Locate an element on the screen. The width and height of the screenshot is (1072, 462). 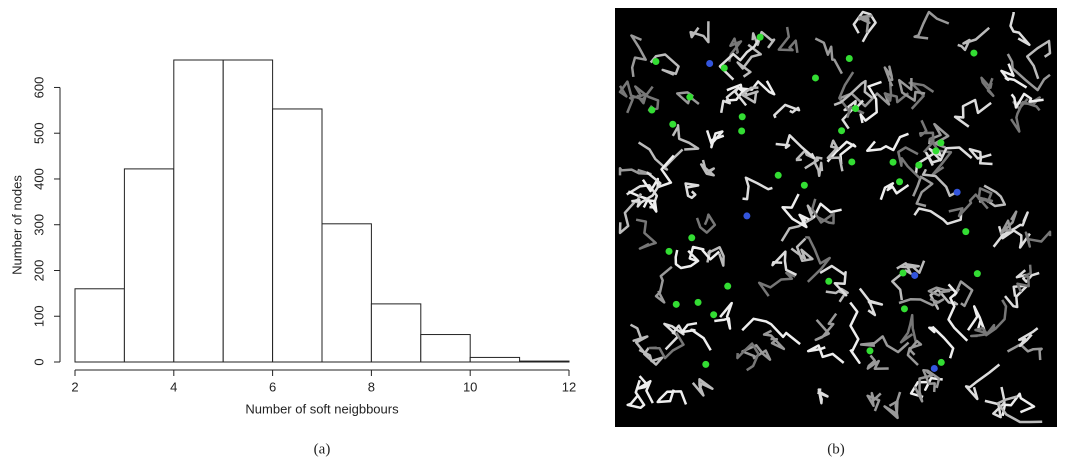
y-tick-label: 600 is located at coordinates (38, 88).